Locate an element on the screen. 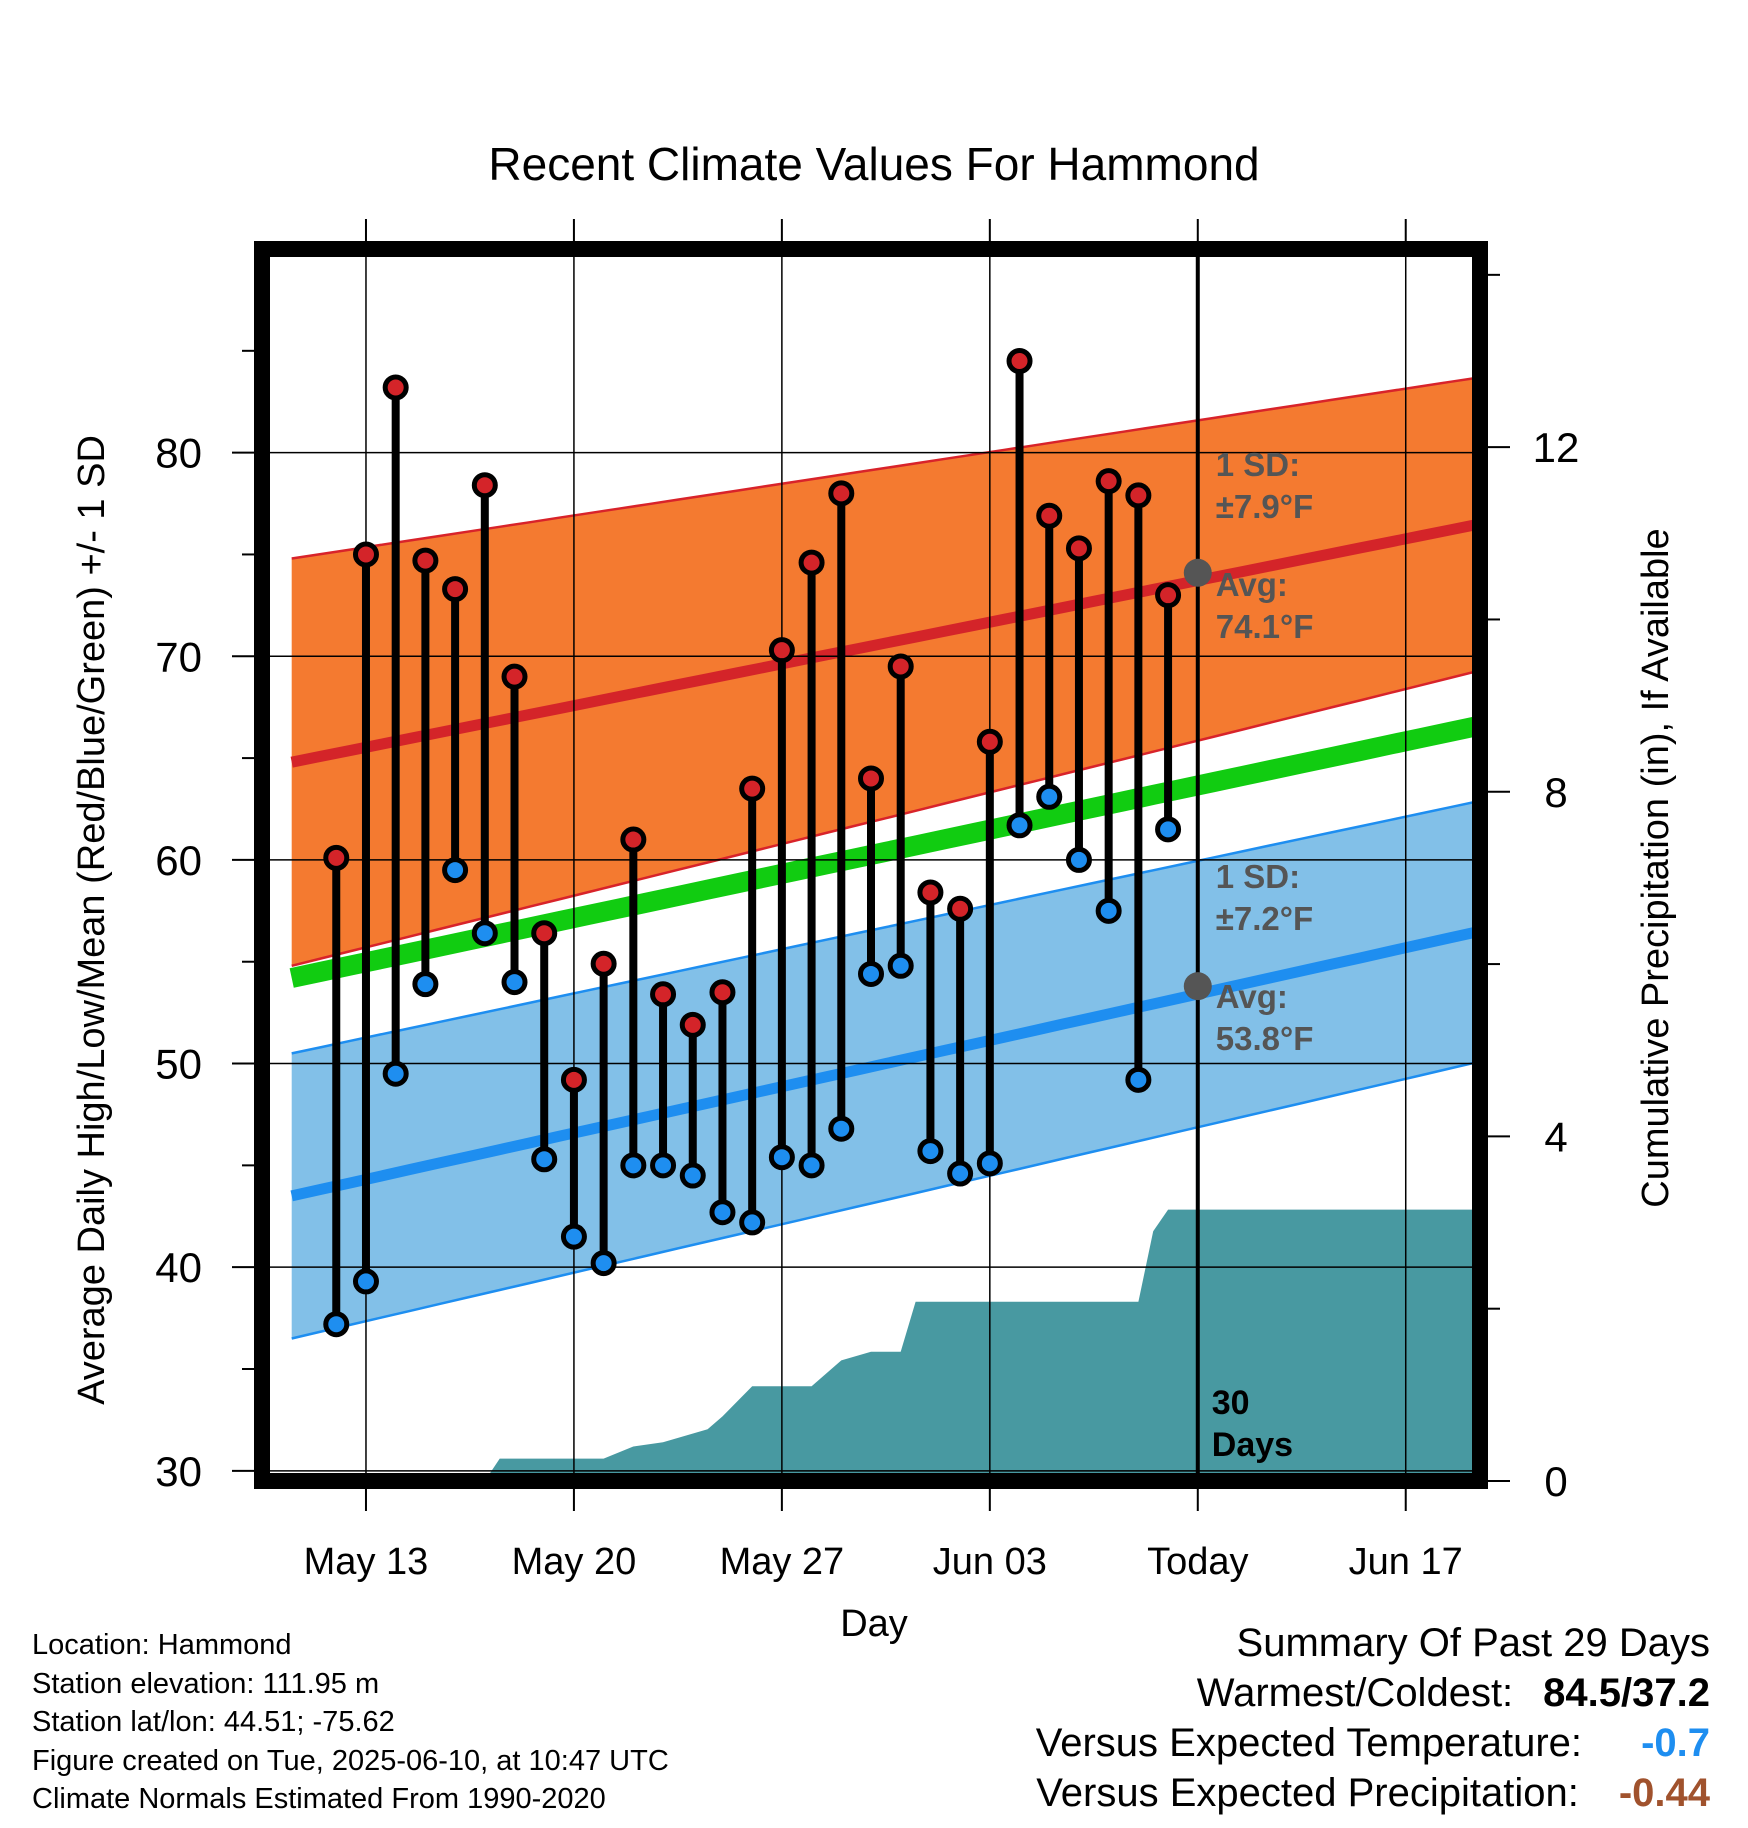  x-tick-label: May 27 is located at coordinates (782, 1562).